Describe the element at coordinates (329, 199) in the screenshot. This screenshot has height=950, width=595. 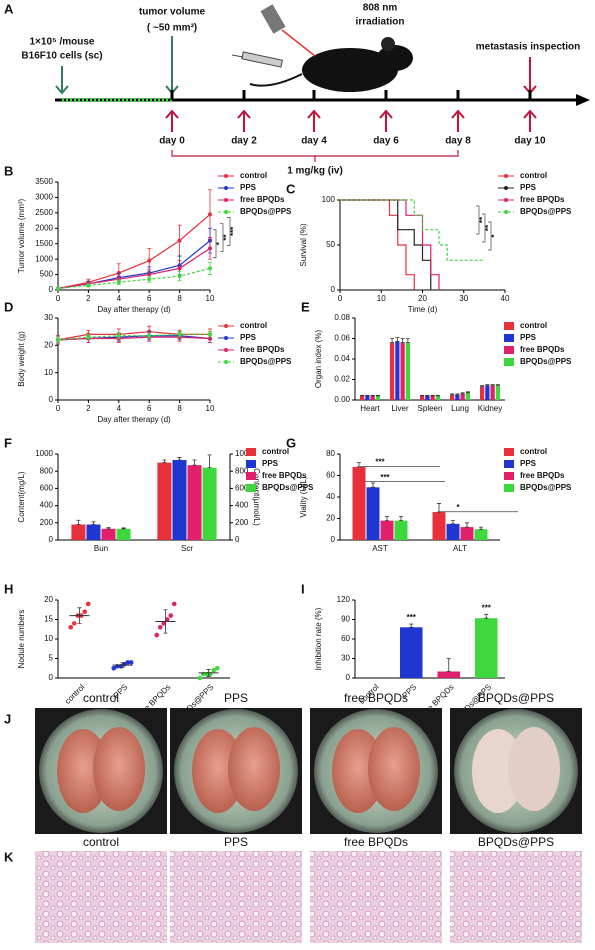
I see `y-tick-label: 100` at that location.